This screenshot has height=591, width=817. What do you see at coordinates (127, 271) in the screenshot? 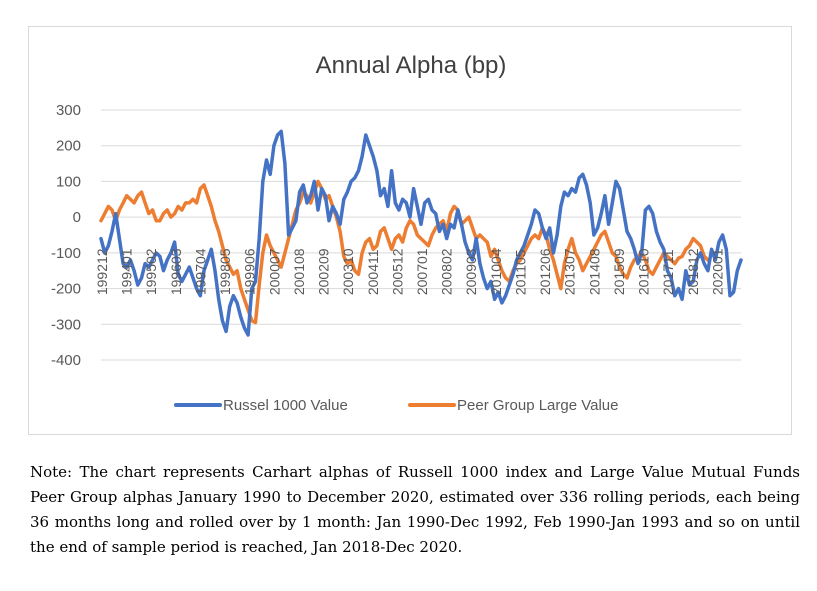
I see `x-tick-label: 199401` at bounding box center [127, 271].